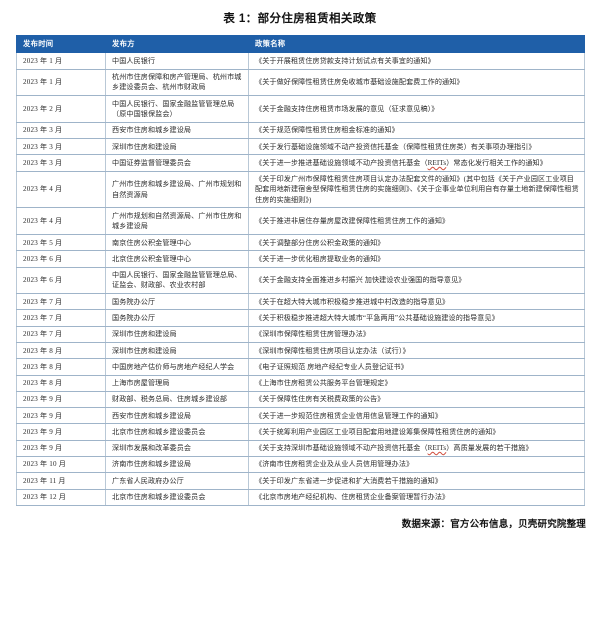  I want to click on cell-release-date: 2023 年 12 月, so click(61, 497).